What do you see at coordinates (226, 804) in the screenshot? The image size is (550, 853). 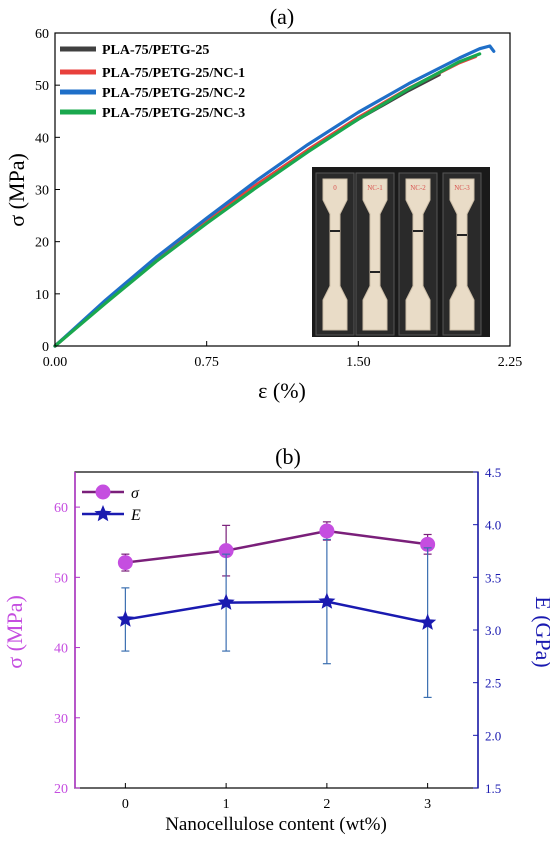 I see `x-tick-label: 1` at bounding box center [226, 804].